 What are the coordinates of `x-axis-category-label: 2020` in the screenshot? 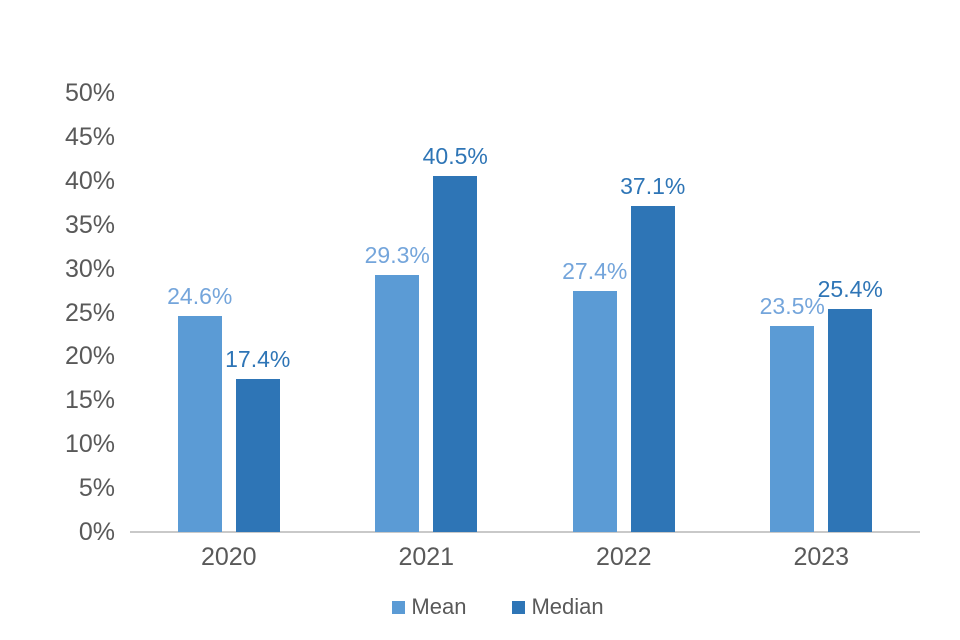 It's located at (228, 557).